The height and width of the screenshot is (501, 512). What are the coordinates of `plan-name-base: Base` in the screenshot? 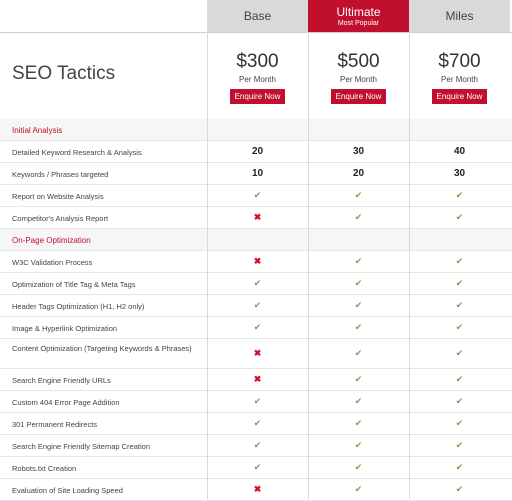 It's located at (257, 16).